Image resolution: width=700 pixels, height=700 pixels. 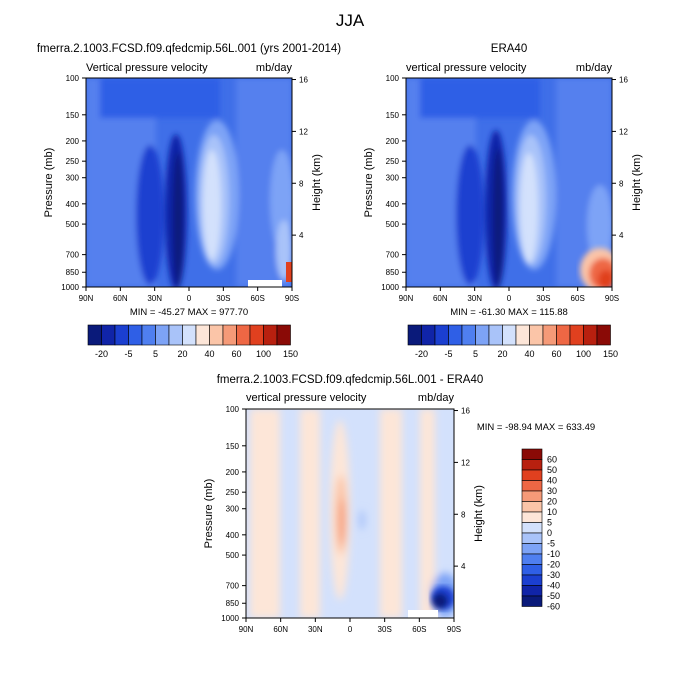 What do you see at coordinates (280, 629) in the screenshot?
I see `x-tick-label: 60N` at bounding box center [280, 629].